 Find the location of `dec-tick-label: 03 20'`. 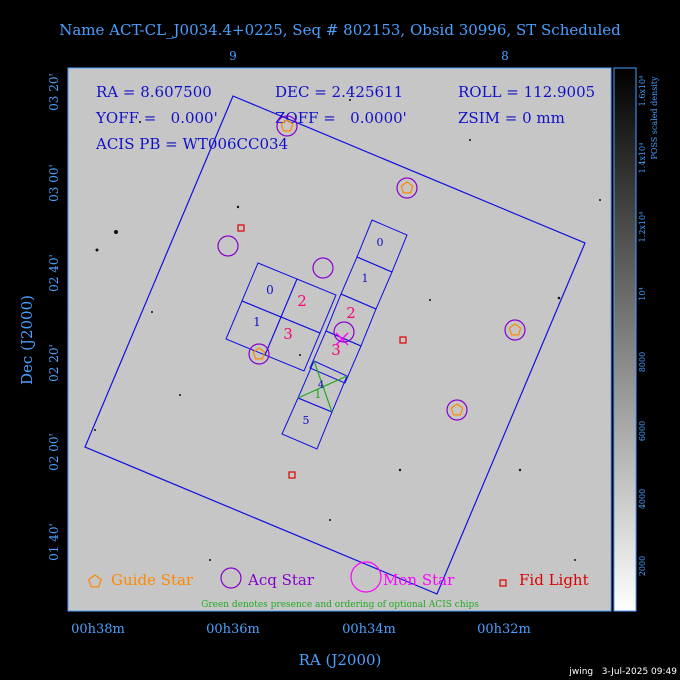

dec-tick-label: 03 20' is located at coordinates (54, 92).